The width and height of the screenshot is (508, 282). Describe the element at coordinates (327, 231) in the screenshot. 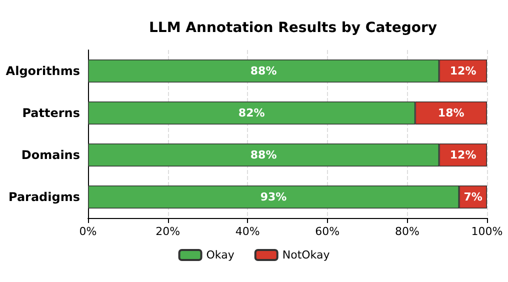

I see `x-tick-label: 60%` at that location.